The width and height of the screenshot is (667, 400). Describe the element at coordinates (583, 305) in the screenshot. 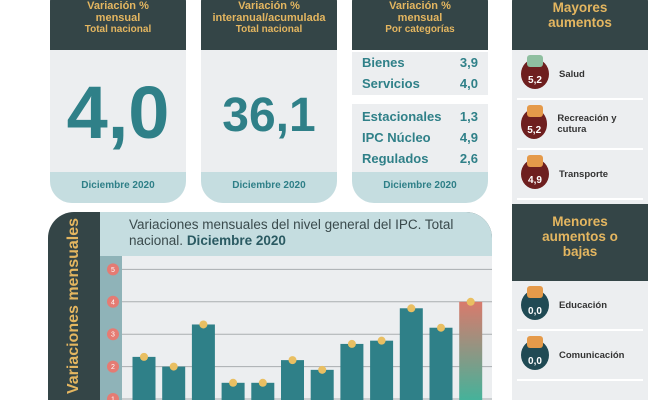

I see `ranking-label: Educación` at that location.